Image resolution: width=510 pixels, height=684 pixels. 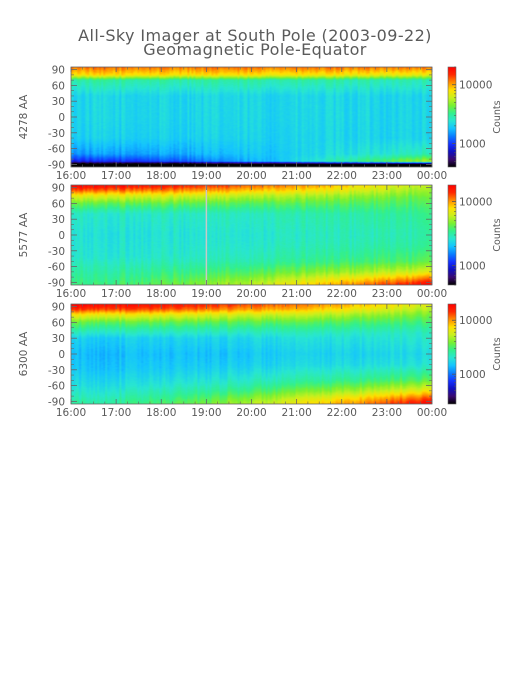 I want to click on y-axis-label: 6300 AA, so click(x=24, y=354).